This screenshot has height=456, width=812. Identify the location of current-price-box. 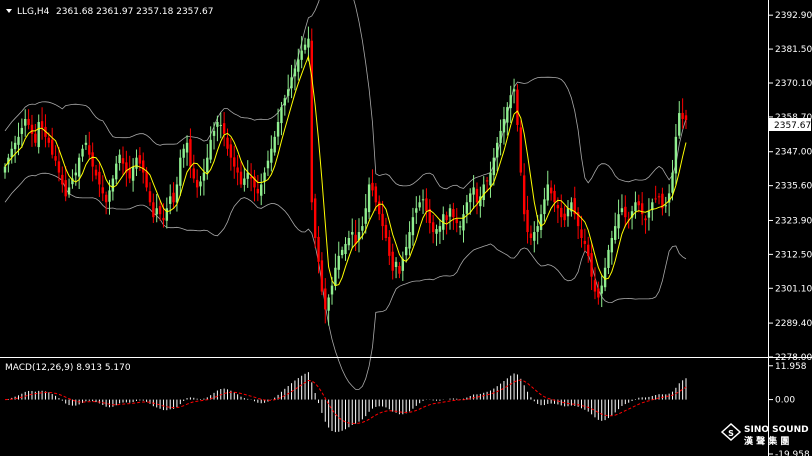
(790, 124).